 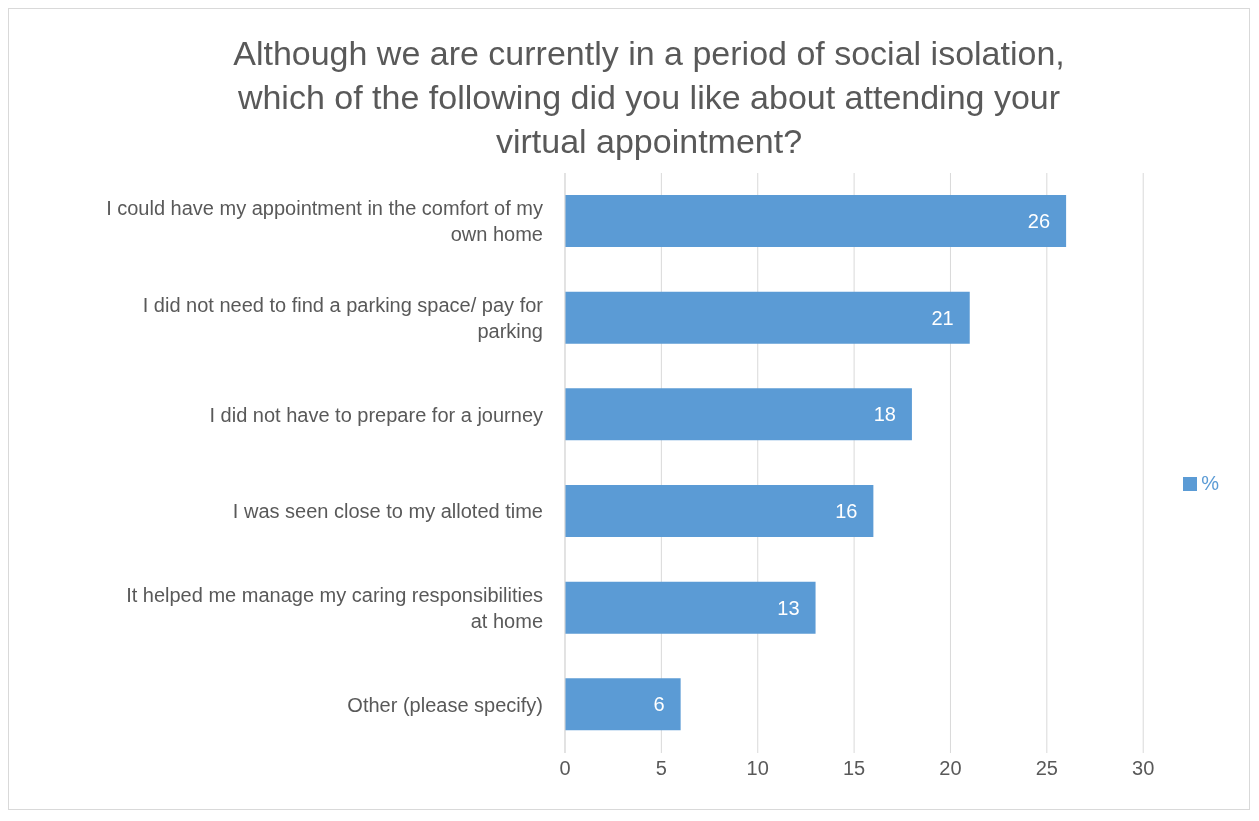 I want to click on x-tick-label: 5, so click(x=661, y=768).